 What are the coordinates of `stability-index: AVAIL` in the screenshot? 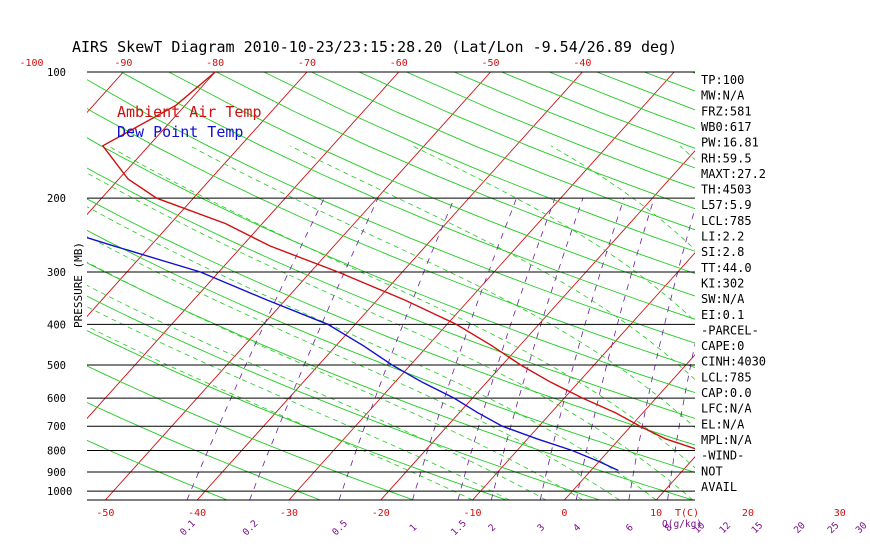 It's located at (719, 487).